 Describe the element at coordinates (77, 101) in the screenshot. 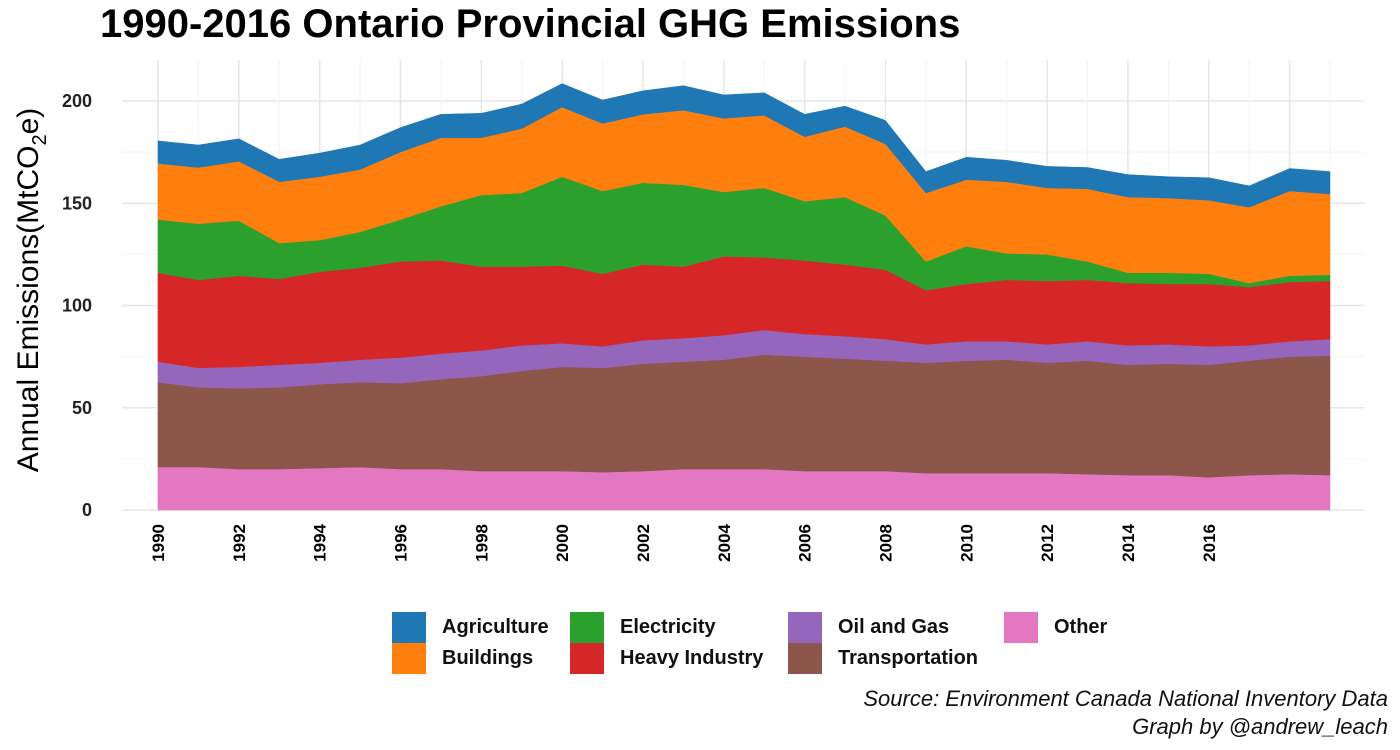

I see `y-tick-label: 200` at that location.